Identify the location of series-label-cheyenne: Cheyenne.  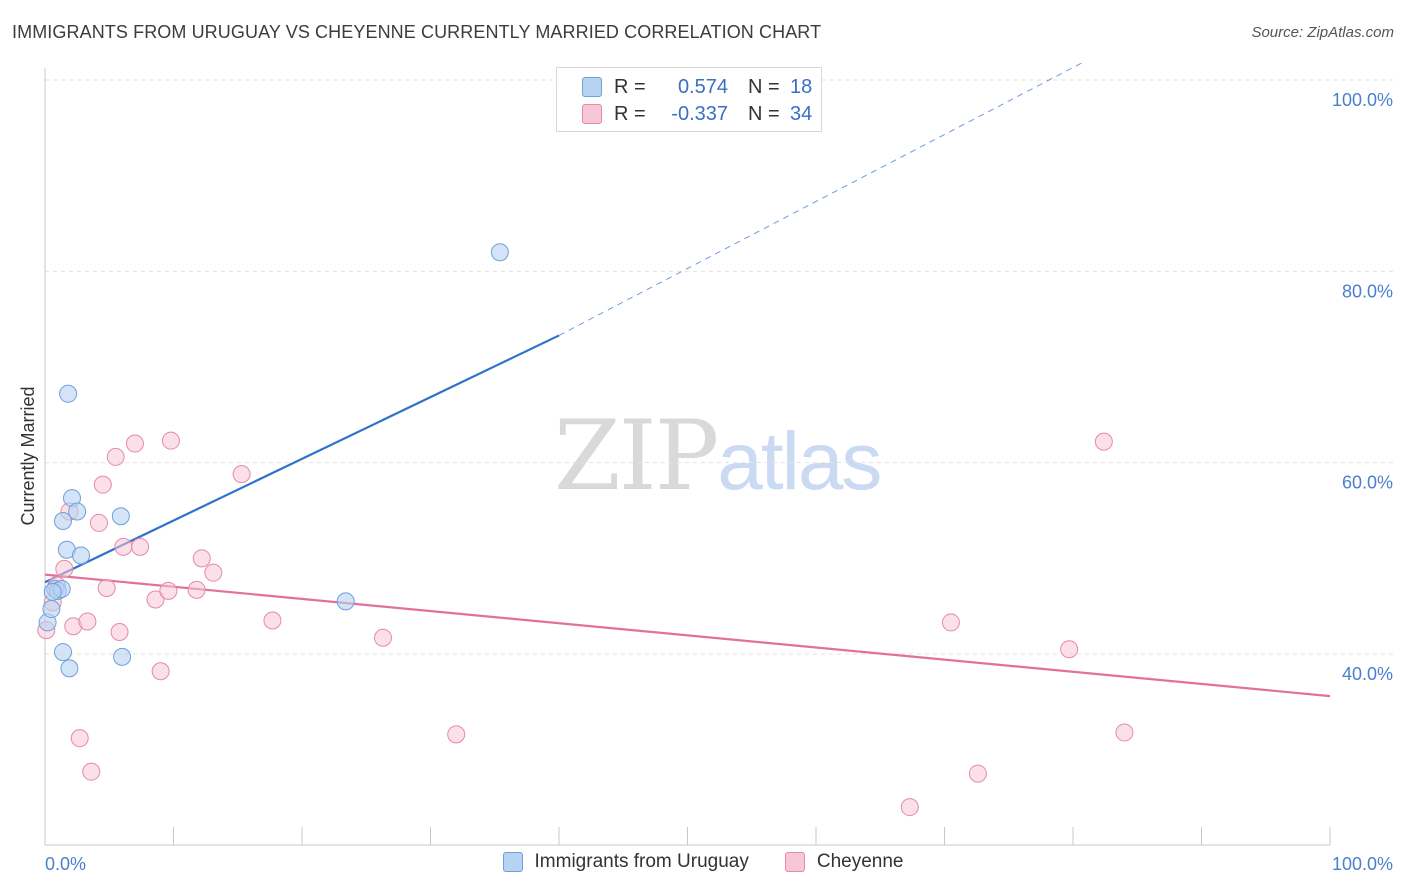
(860, 861).